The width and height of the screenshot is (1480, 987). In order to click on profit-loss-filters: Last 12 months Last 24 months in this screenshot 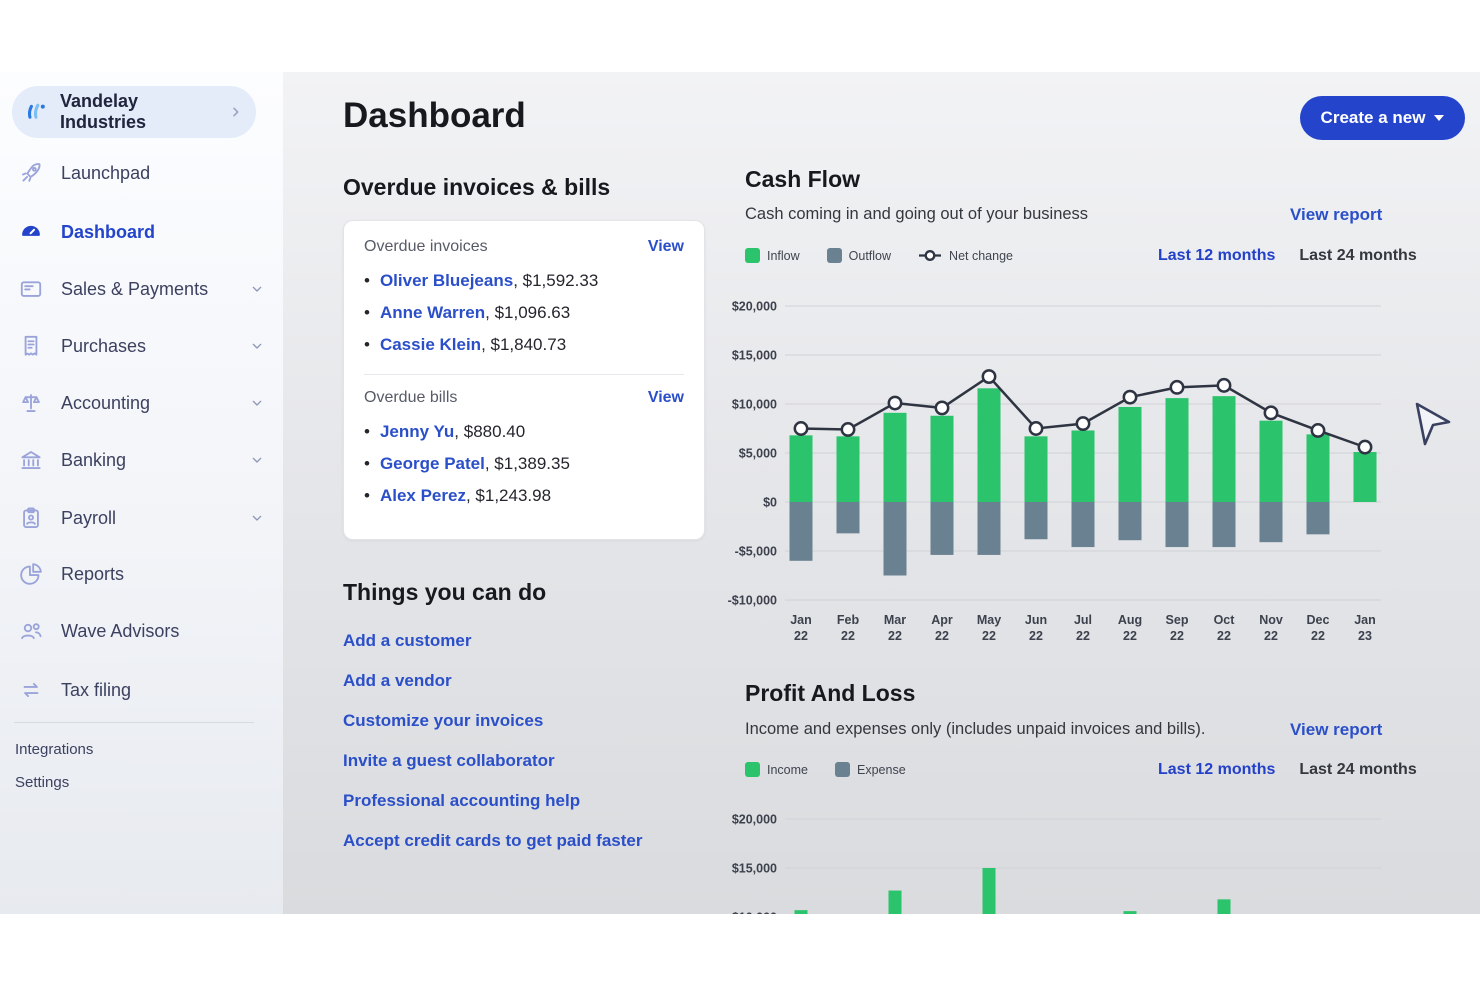, I will do `click(1287, 770)`.